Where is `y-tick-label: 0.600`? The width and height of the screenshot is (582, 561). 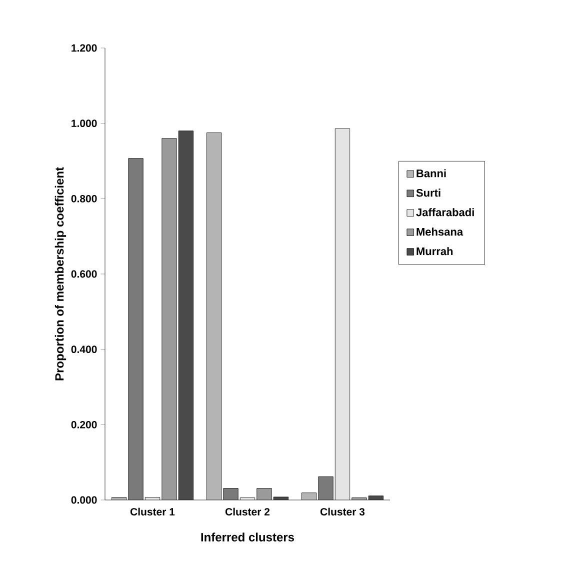
y-tick-label: 0.600 is located at coordinates (84, 274).